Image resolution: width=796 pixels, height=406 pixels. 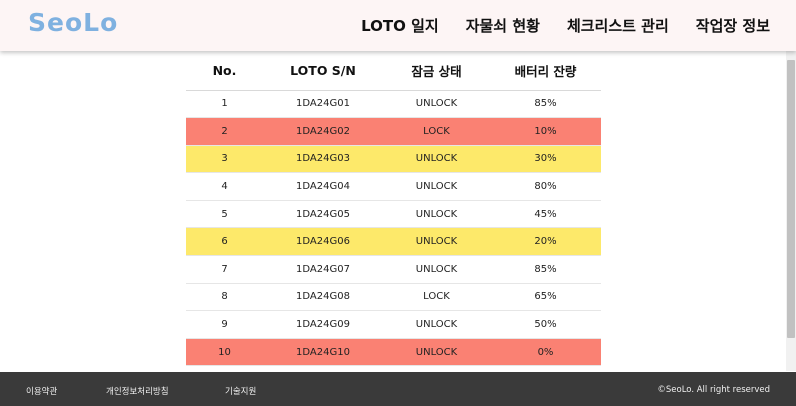 I want to click on table-row: 4 1DA24G04 UNLOCK 80%, so click(x=393, y=186).